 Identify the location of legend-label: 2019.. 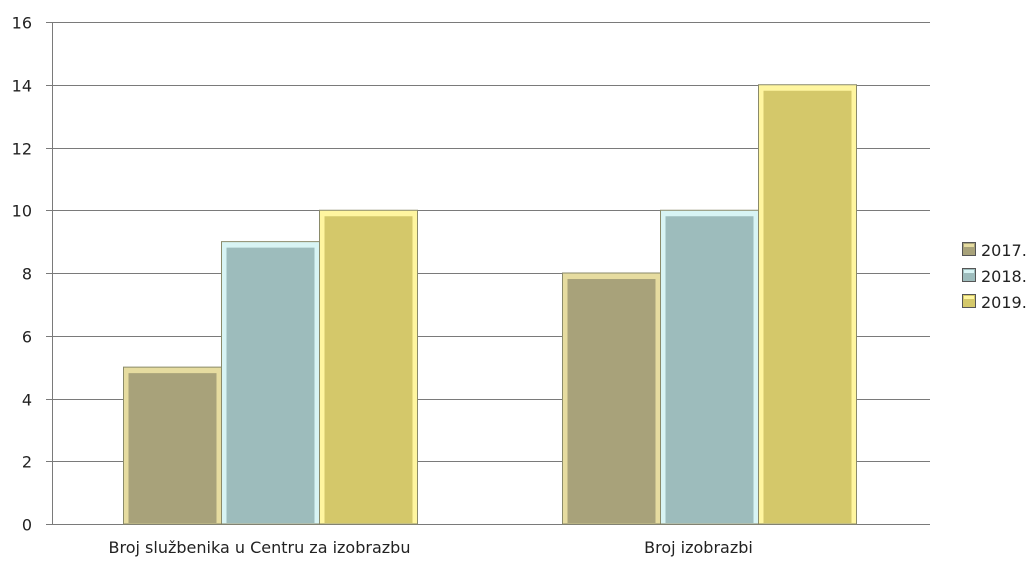
(1004, 302).